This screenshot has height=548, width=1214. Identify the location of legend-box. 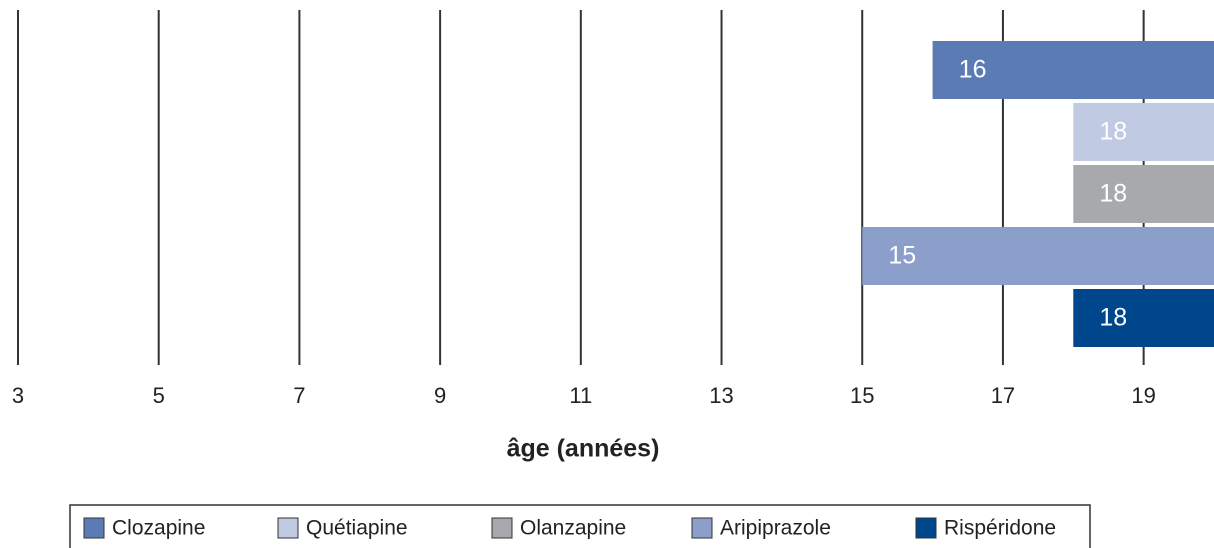
(580, 526).